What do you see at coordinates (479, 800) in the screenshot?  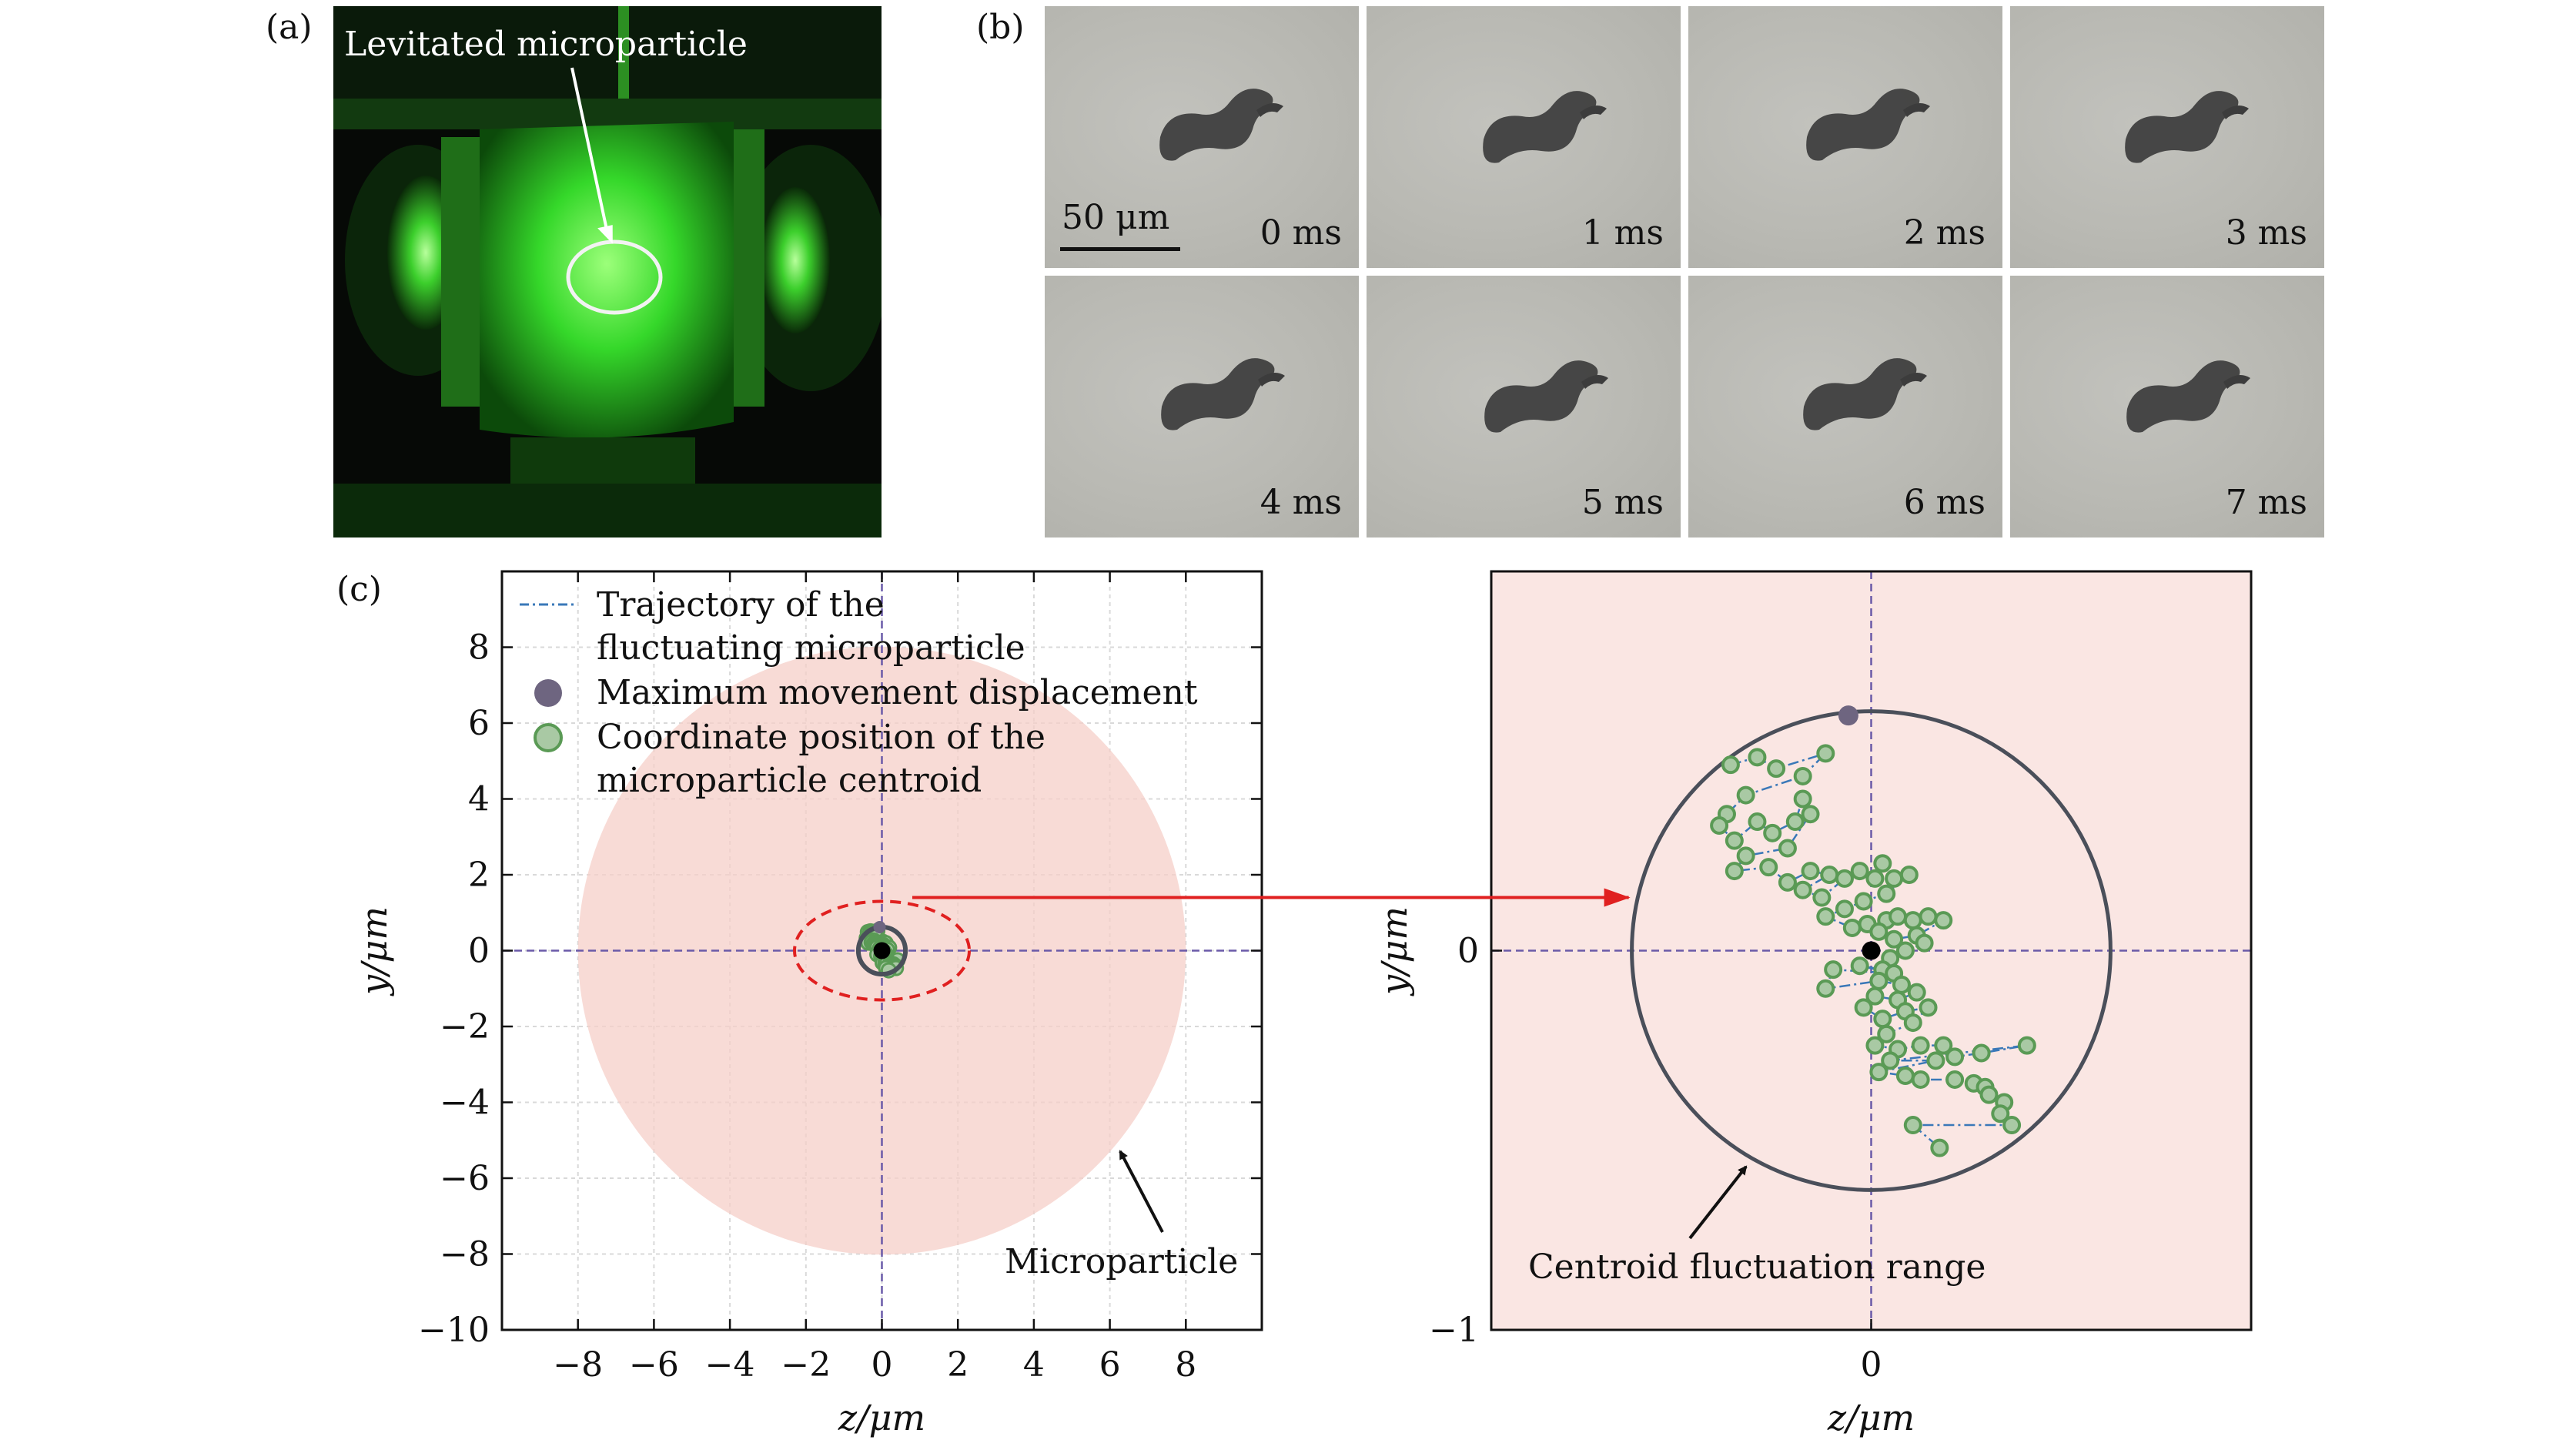 I see `y-tick-label: 4` at bounding box center [479, 800].